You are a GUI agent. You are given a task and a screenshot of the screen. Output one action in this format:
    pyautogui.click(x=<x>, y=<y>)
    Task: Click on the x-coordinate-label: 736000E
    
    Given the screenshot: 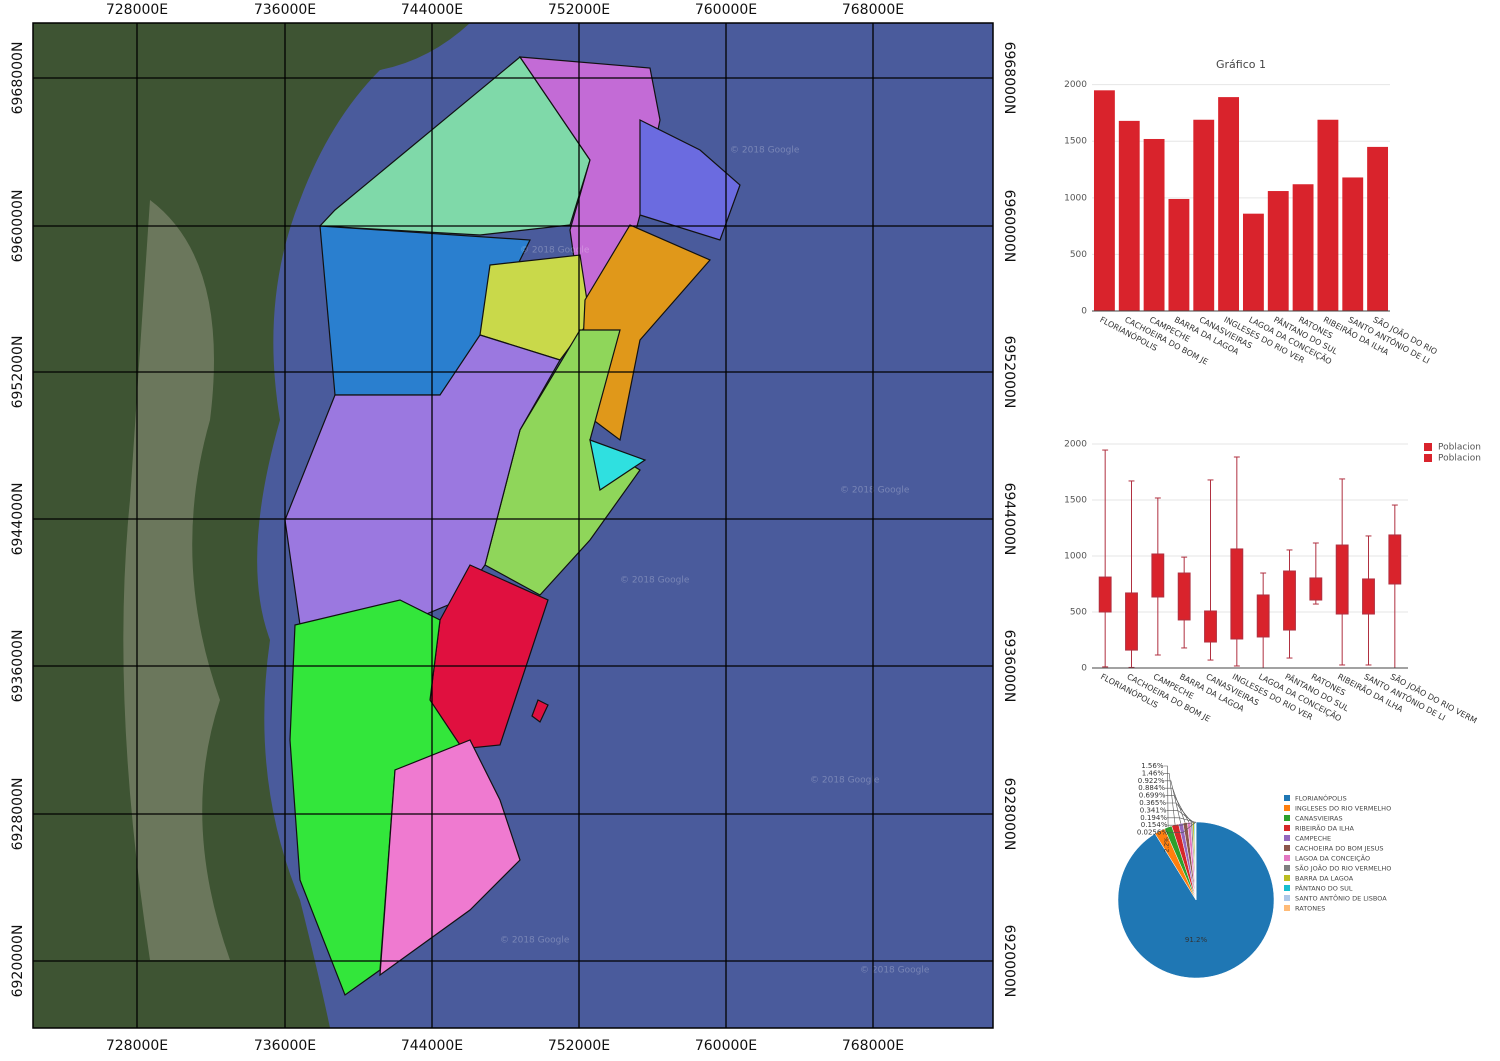 What is the action you would take?
    pyautogui.click(x=285, y=10)
    